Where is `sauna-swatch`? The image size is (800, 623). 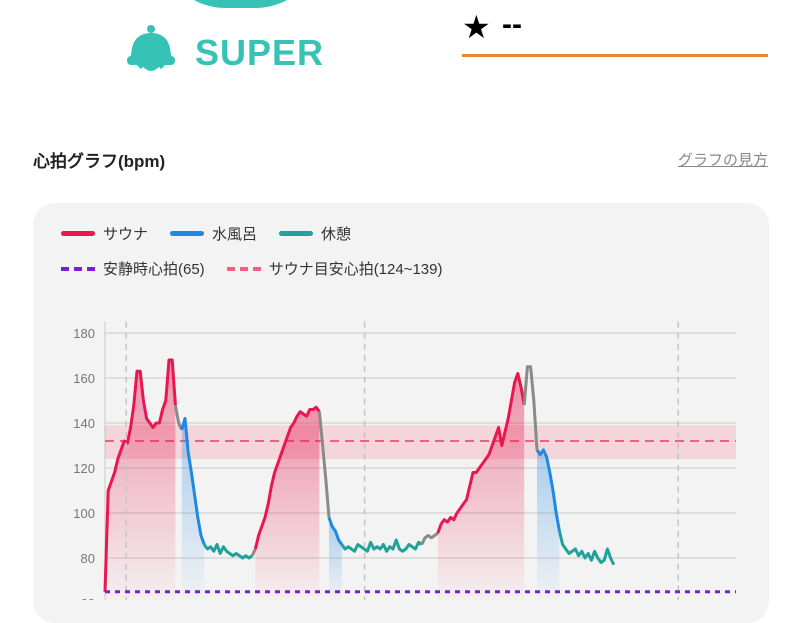
sauna-swatch is located at coordinates (78, 233).